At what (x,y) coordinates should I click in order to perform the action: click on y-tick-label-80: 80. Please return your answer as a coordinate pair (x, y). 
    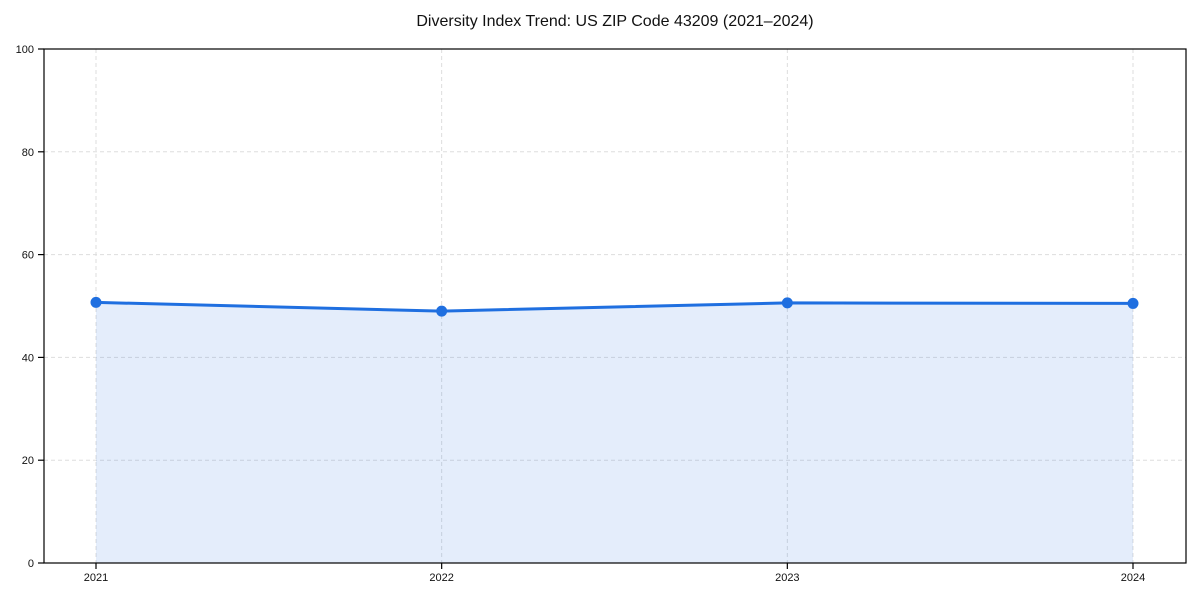
    Looking at the image, I should click on (28, 153).